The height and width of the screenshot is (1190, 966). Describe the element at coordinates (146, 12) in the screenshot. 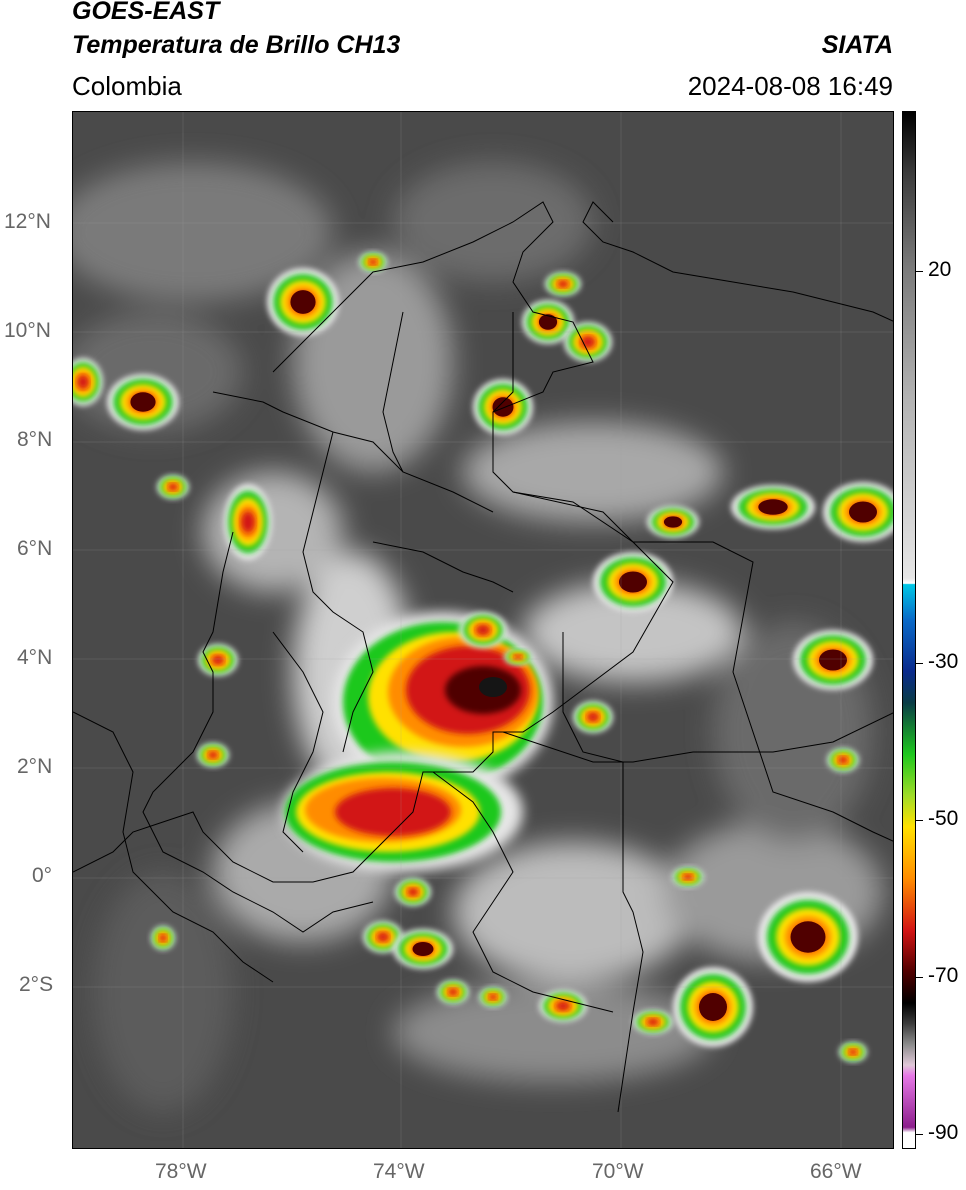

I see `title-line1: GOES-EAST` at that location.